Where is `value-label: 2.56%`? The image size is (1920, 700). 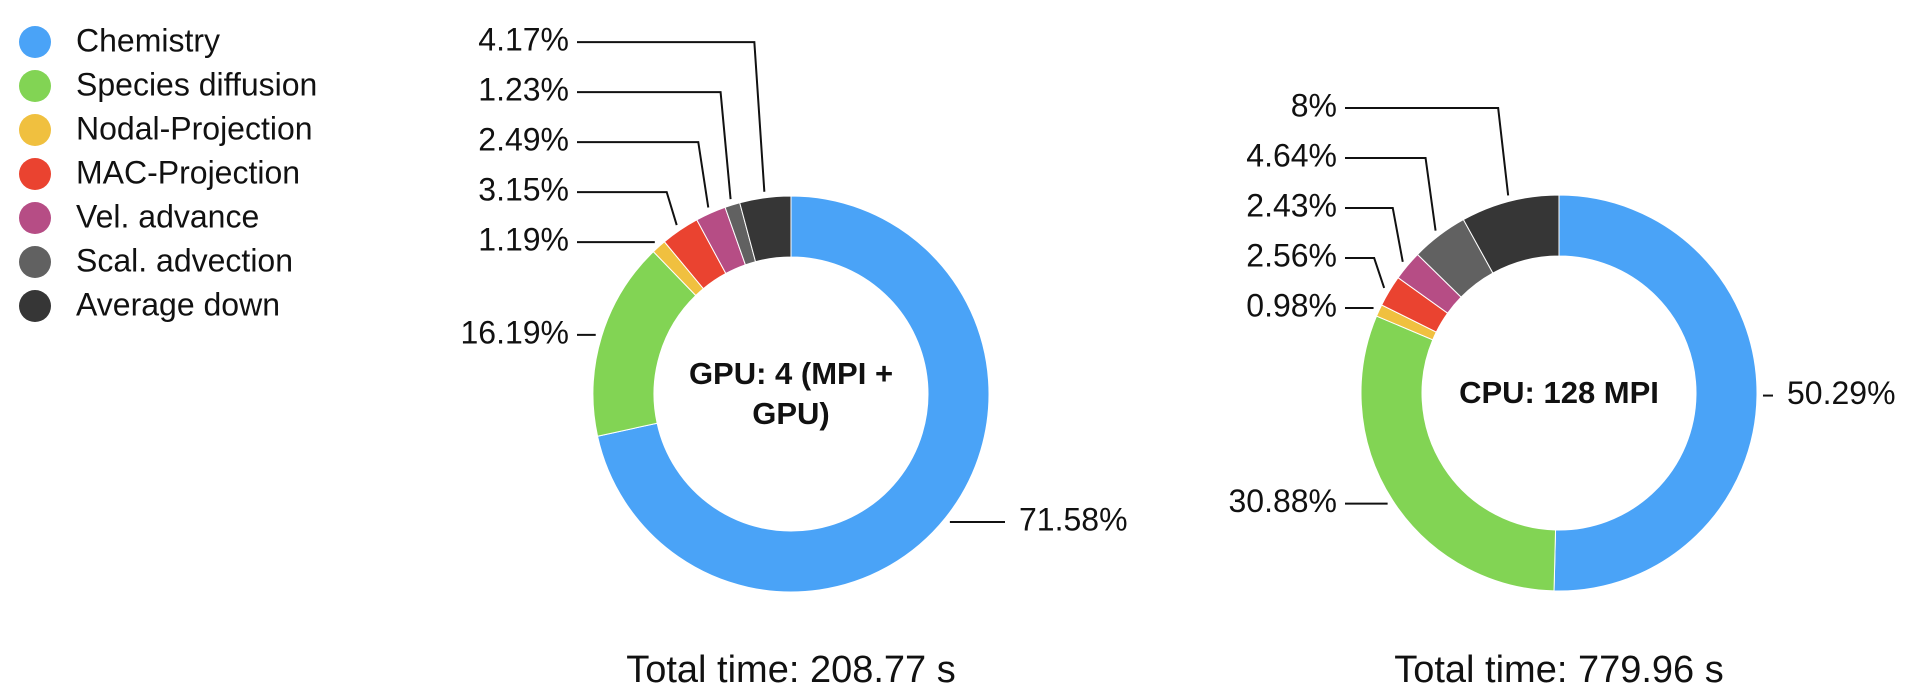
value-label: 2.56% is located at coordinates (1291, 255).